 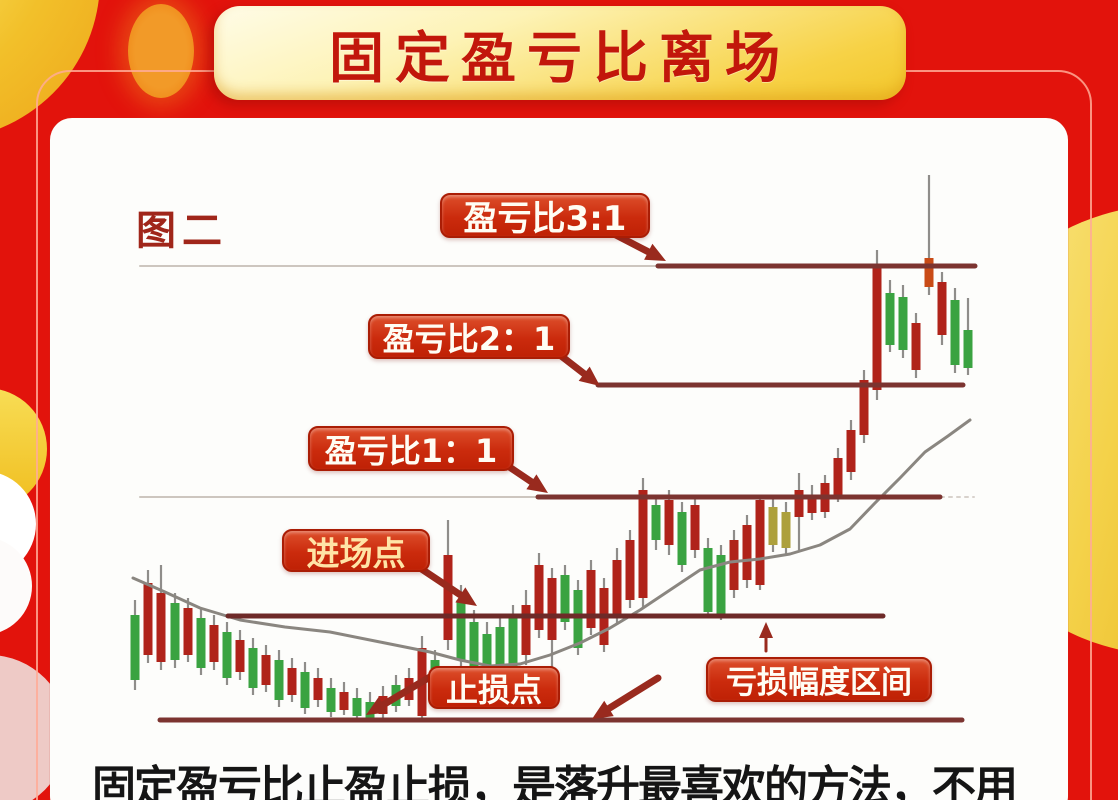 What do you see at coordinates (545, 216) in the screenshot?
I see `annotation-ratio-3-1: 盈亏比3:1` at bounding box center [545, 216].